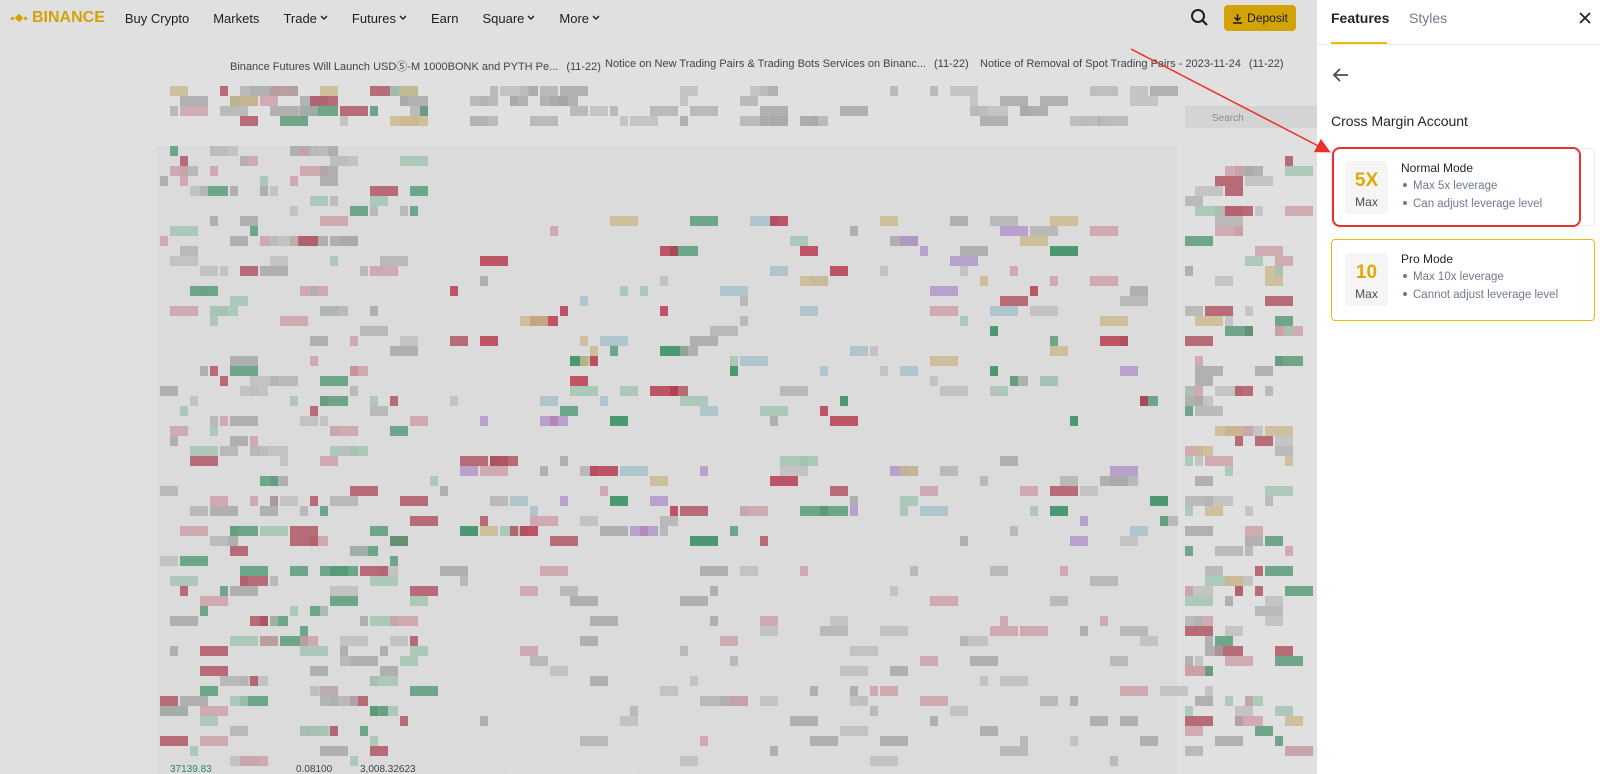 The image size is (1600, 774). What do you see at coordinates (508, 18) in the screenshot?
I see `nav-item: Square` at bounding box center [508, 18].